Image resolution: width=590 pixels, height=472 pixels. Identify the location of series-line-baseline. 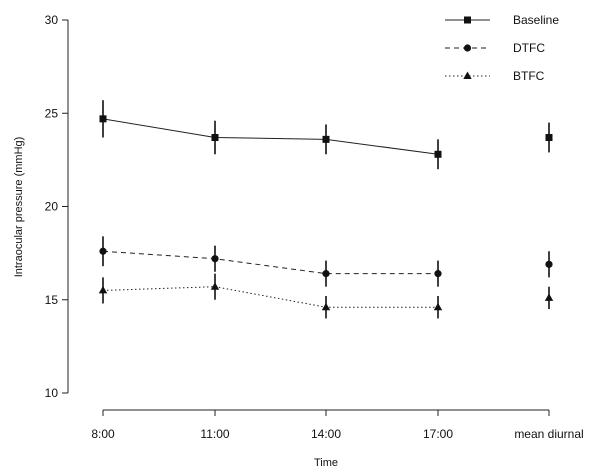
(270, 136).